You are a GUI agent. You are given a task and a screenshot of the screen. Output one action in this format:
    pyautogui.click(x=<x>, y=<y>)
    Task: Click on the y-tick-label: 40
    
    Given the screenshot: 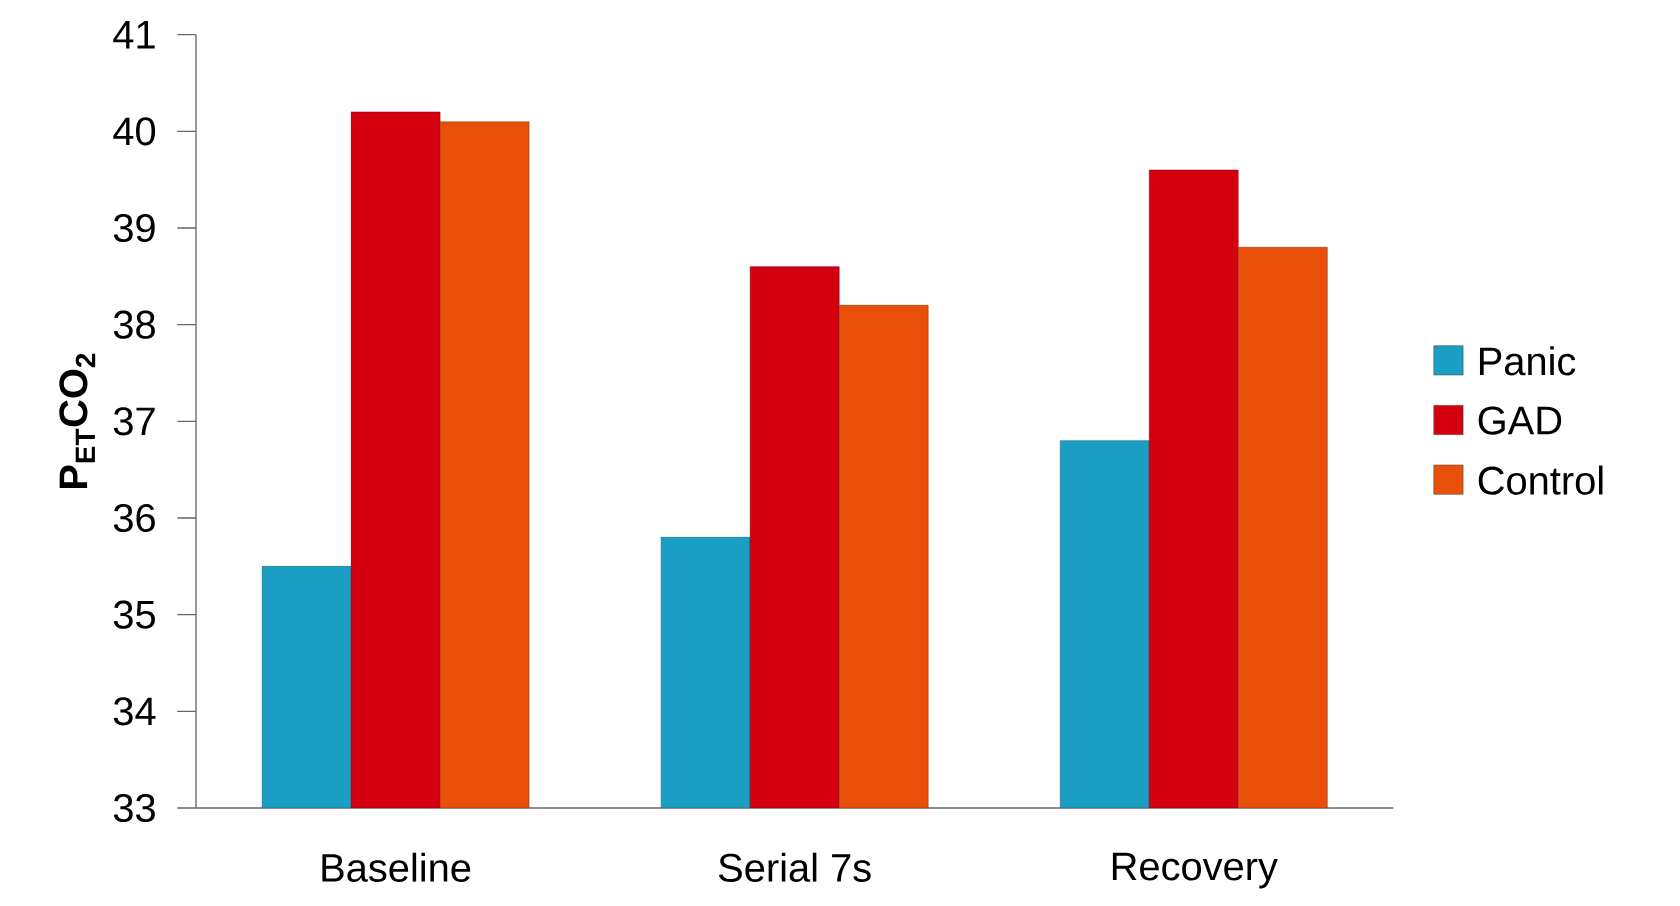 What is the action you would take?
    pyautogui.click(x=134, y=131)
    